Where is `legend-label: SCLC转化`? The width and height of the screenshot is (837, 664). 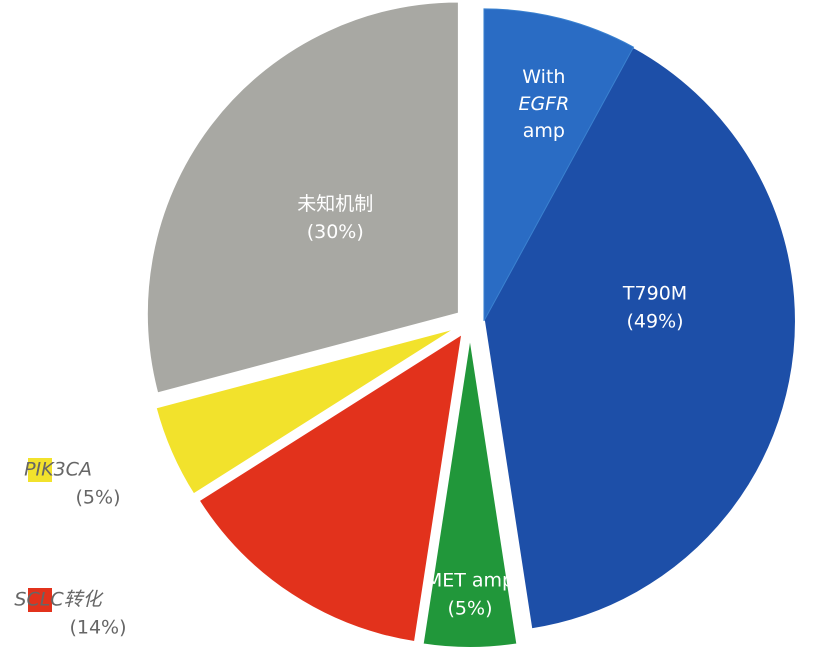
legend-label: SCLC转化 is located at coordinates (58, 600).